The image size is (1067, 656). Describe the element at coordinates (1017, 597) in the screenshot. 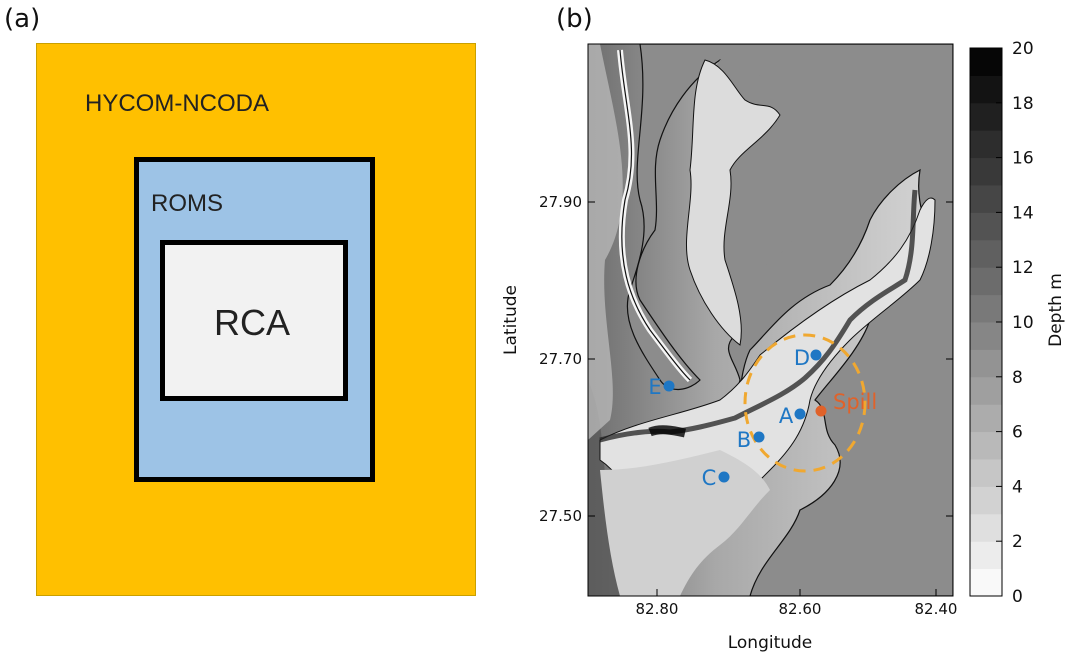

I see `colorbar-tick-label: 0` at that location.